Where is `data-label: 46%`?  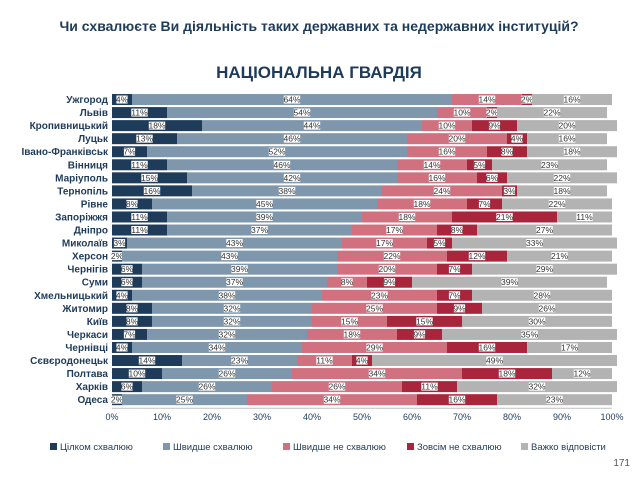 data-label: 46% is located at coordinates (291, 139).